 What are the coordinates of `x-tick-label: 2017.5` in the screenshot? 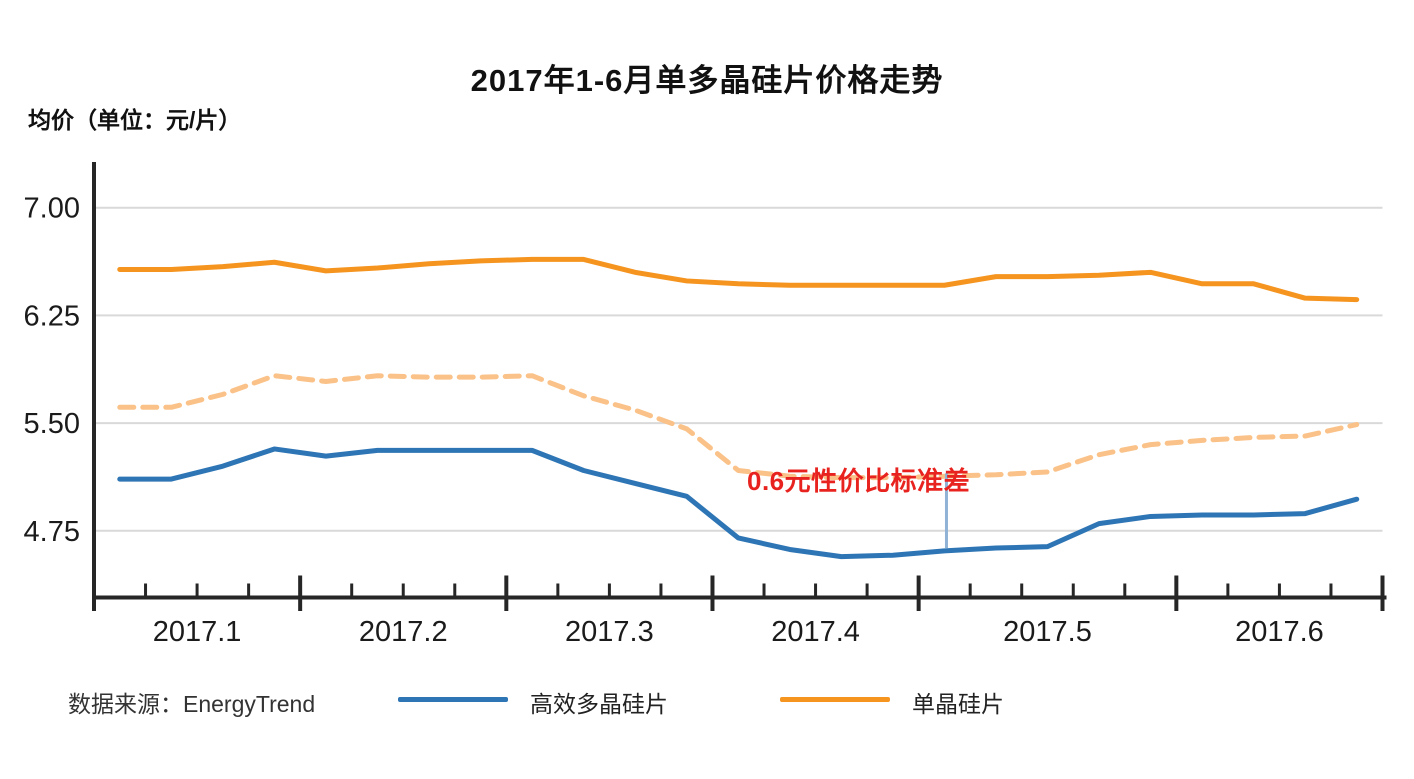 It's located at (1047, 632).